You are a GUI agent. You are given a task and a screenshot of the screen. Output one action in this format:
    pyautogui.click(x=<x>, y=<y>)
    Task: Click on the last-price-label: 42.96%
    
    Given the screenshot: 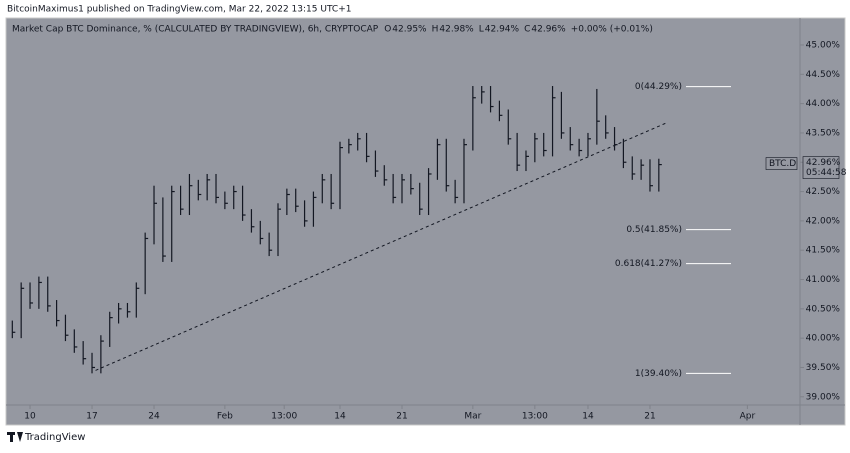 What is the action you would take?
    pyautogui.click(x=823, y=163)
    